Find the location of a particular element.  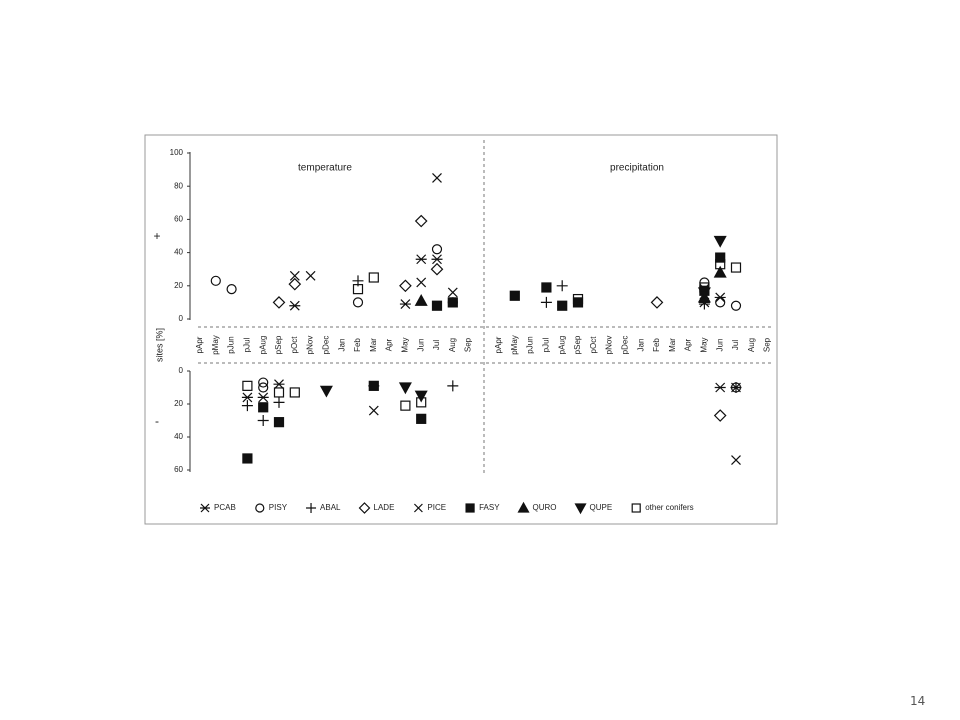

legend-label: PISY is located at coordinates (278, 507).